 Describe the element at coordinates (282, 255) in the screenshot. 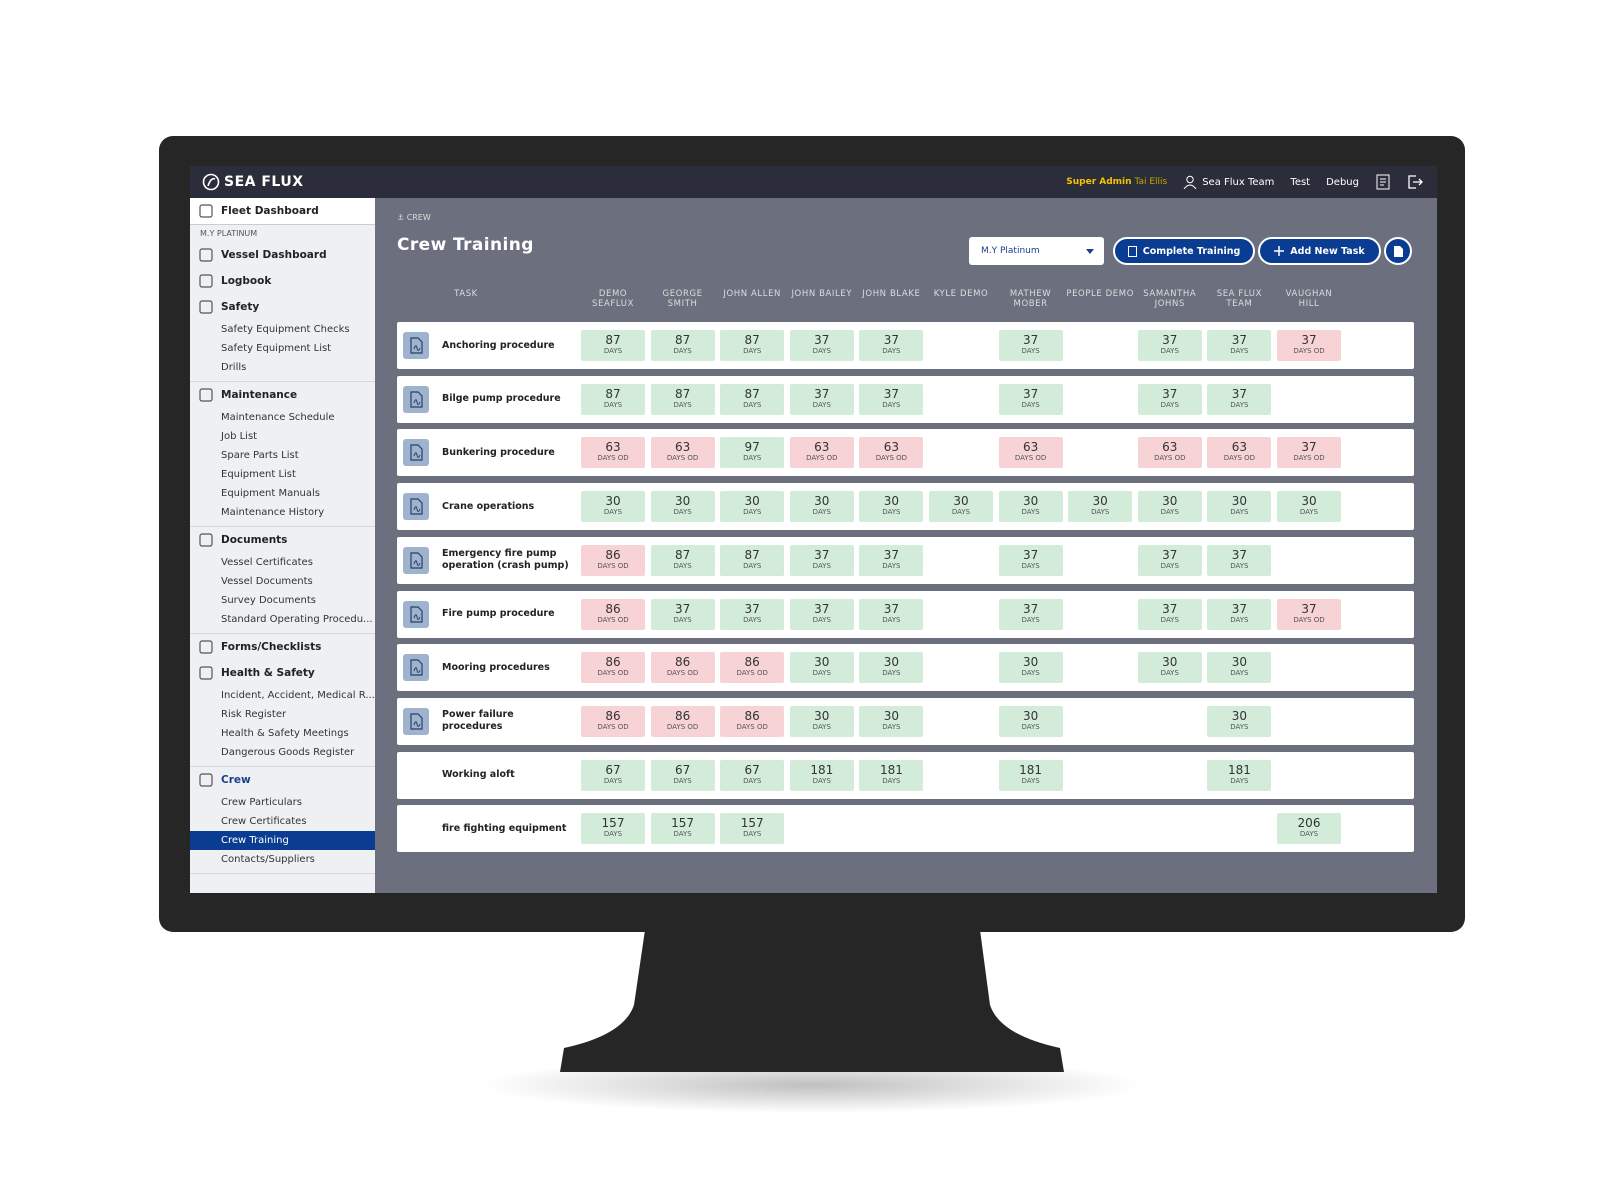

I see `nav-item: Vessel Dashboard` at that location.